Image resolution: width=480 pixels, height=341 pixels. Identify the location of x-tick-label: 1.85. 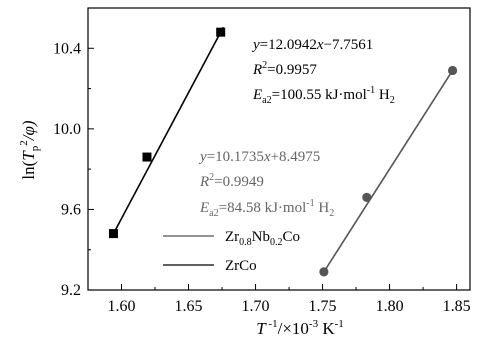
(457, 306).